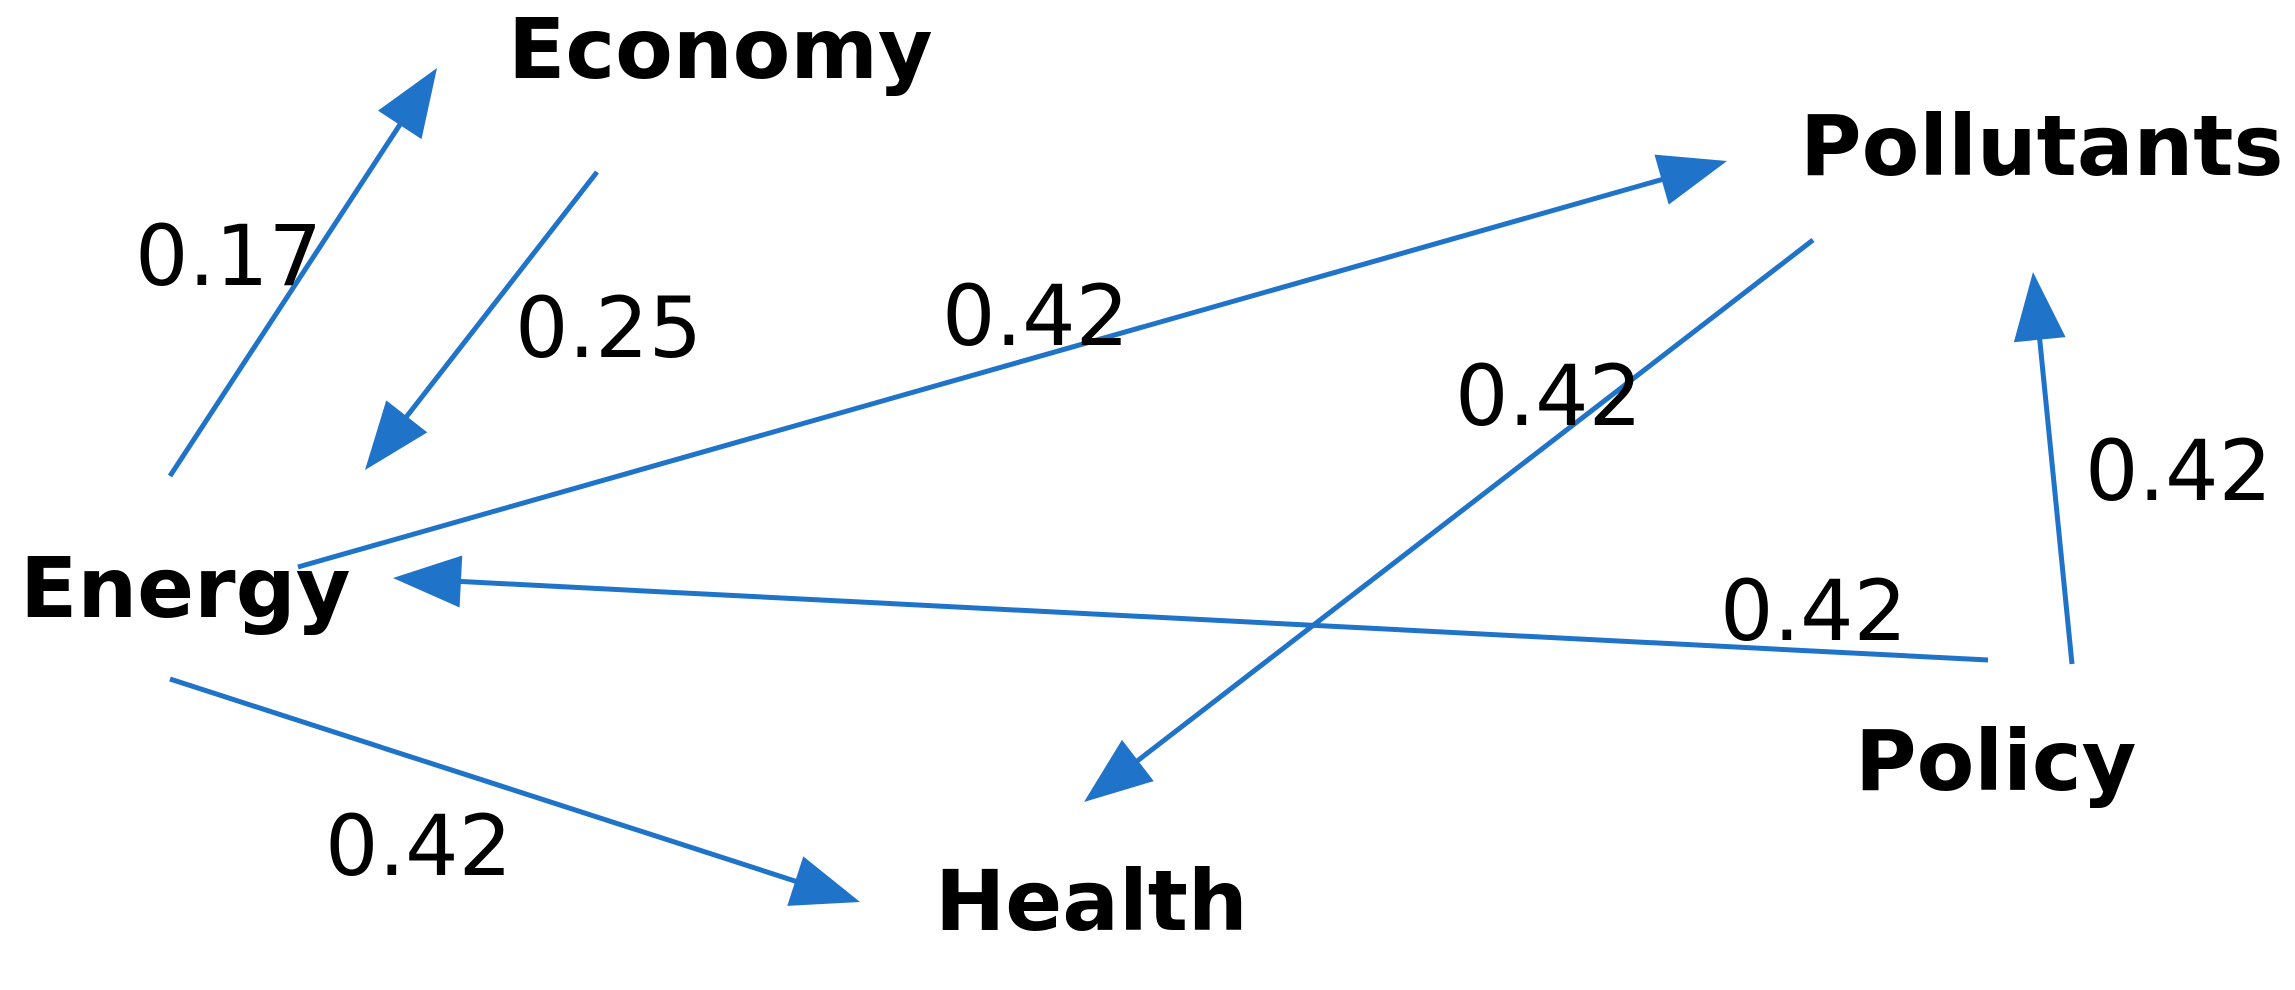 The height and width of the screenshot is (990, 2295). What do you see at coordinates (418, 846) in the screenshot?
I see `edge-weight-energy-health: 0.42` at bounding box center [418, 846].